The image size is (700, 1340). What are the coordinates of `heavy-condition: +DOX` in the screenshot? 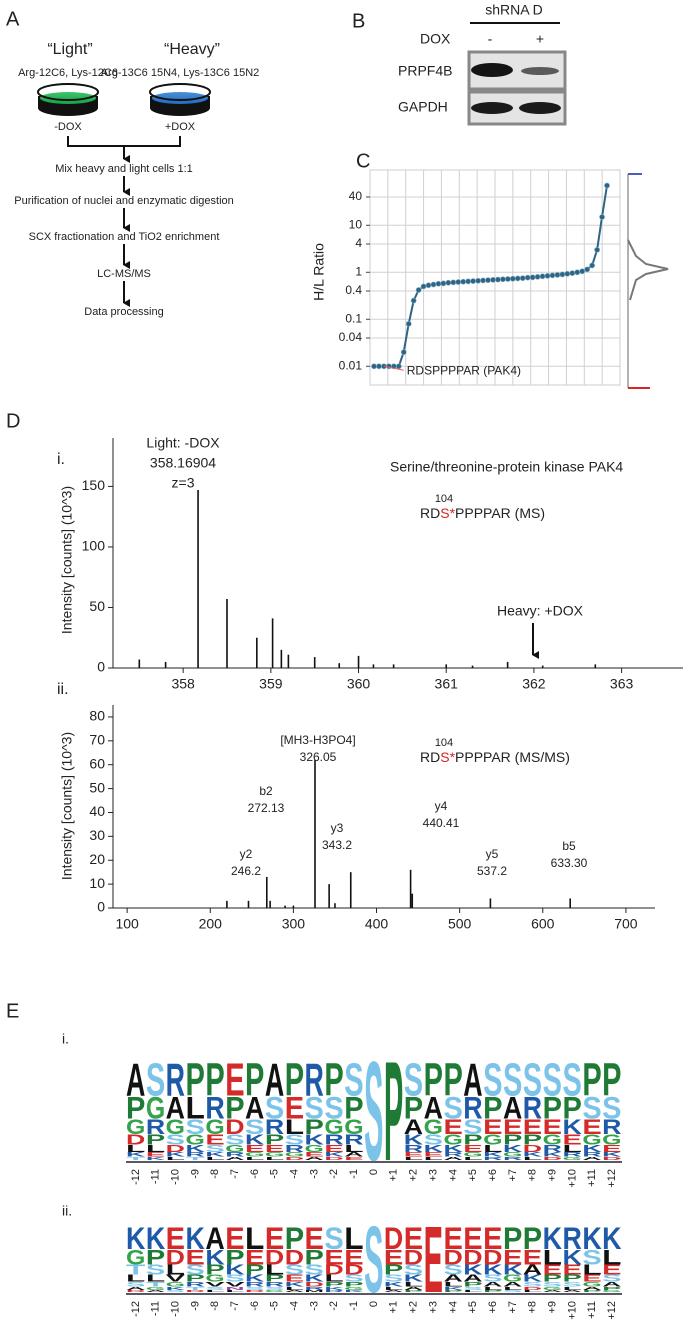 It's located at (180, 127).